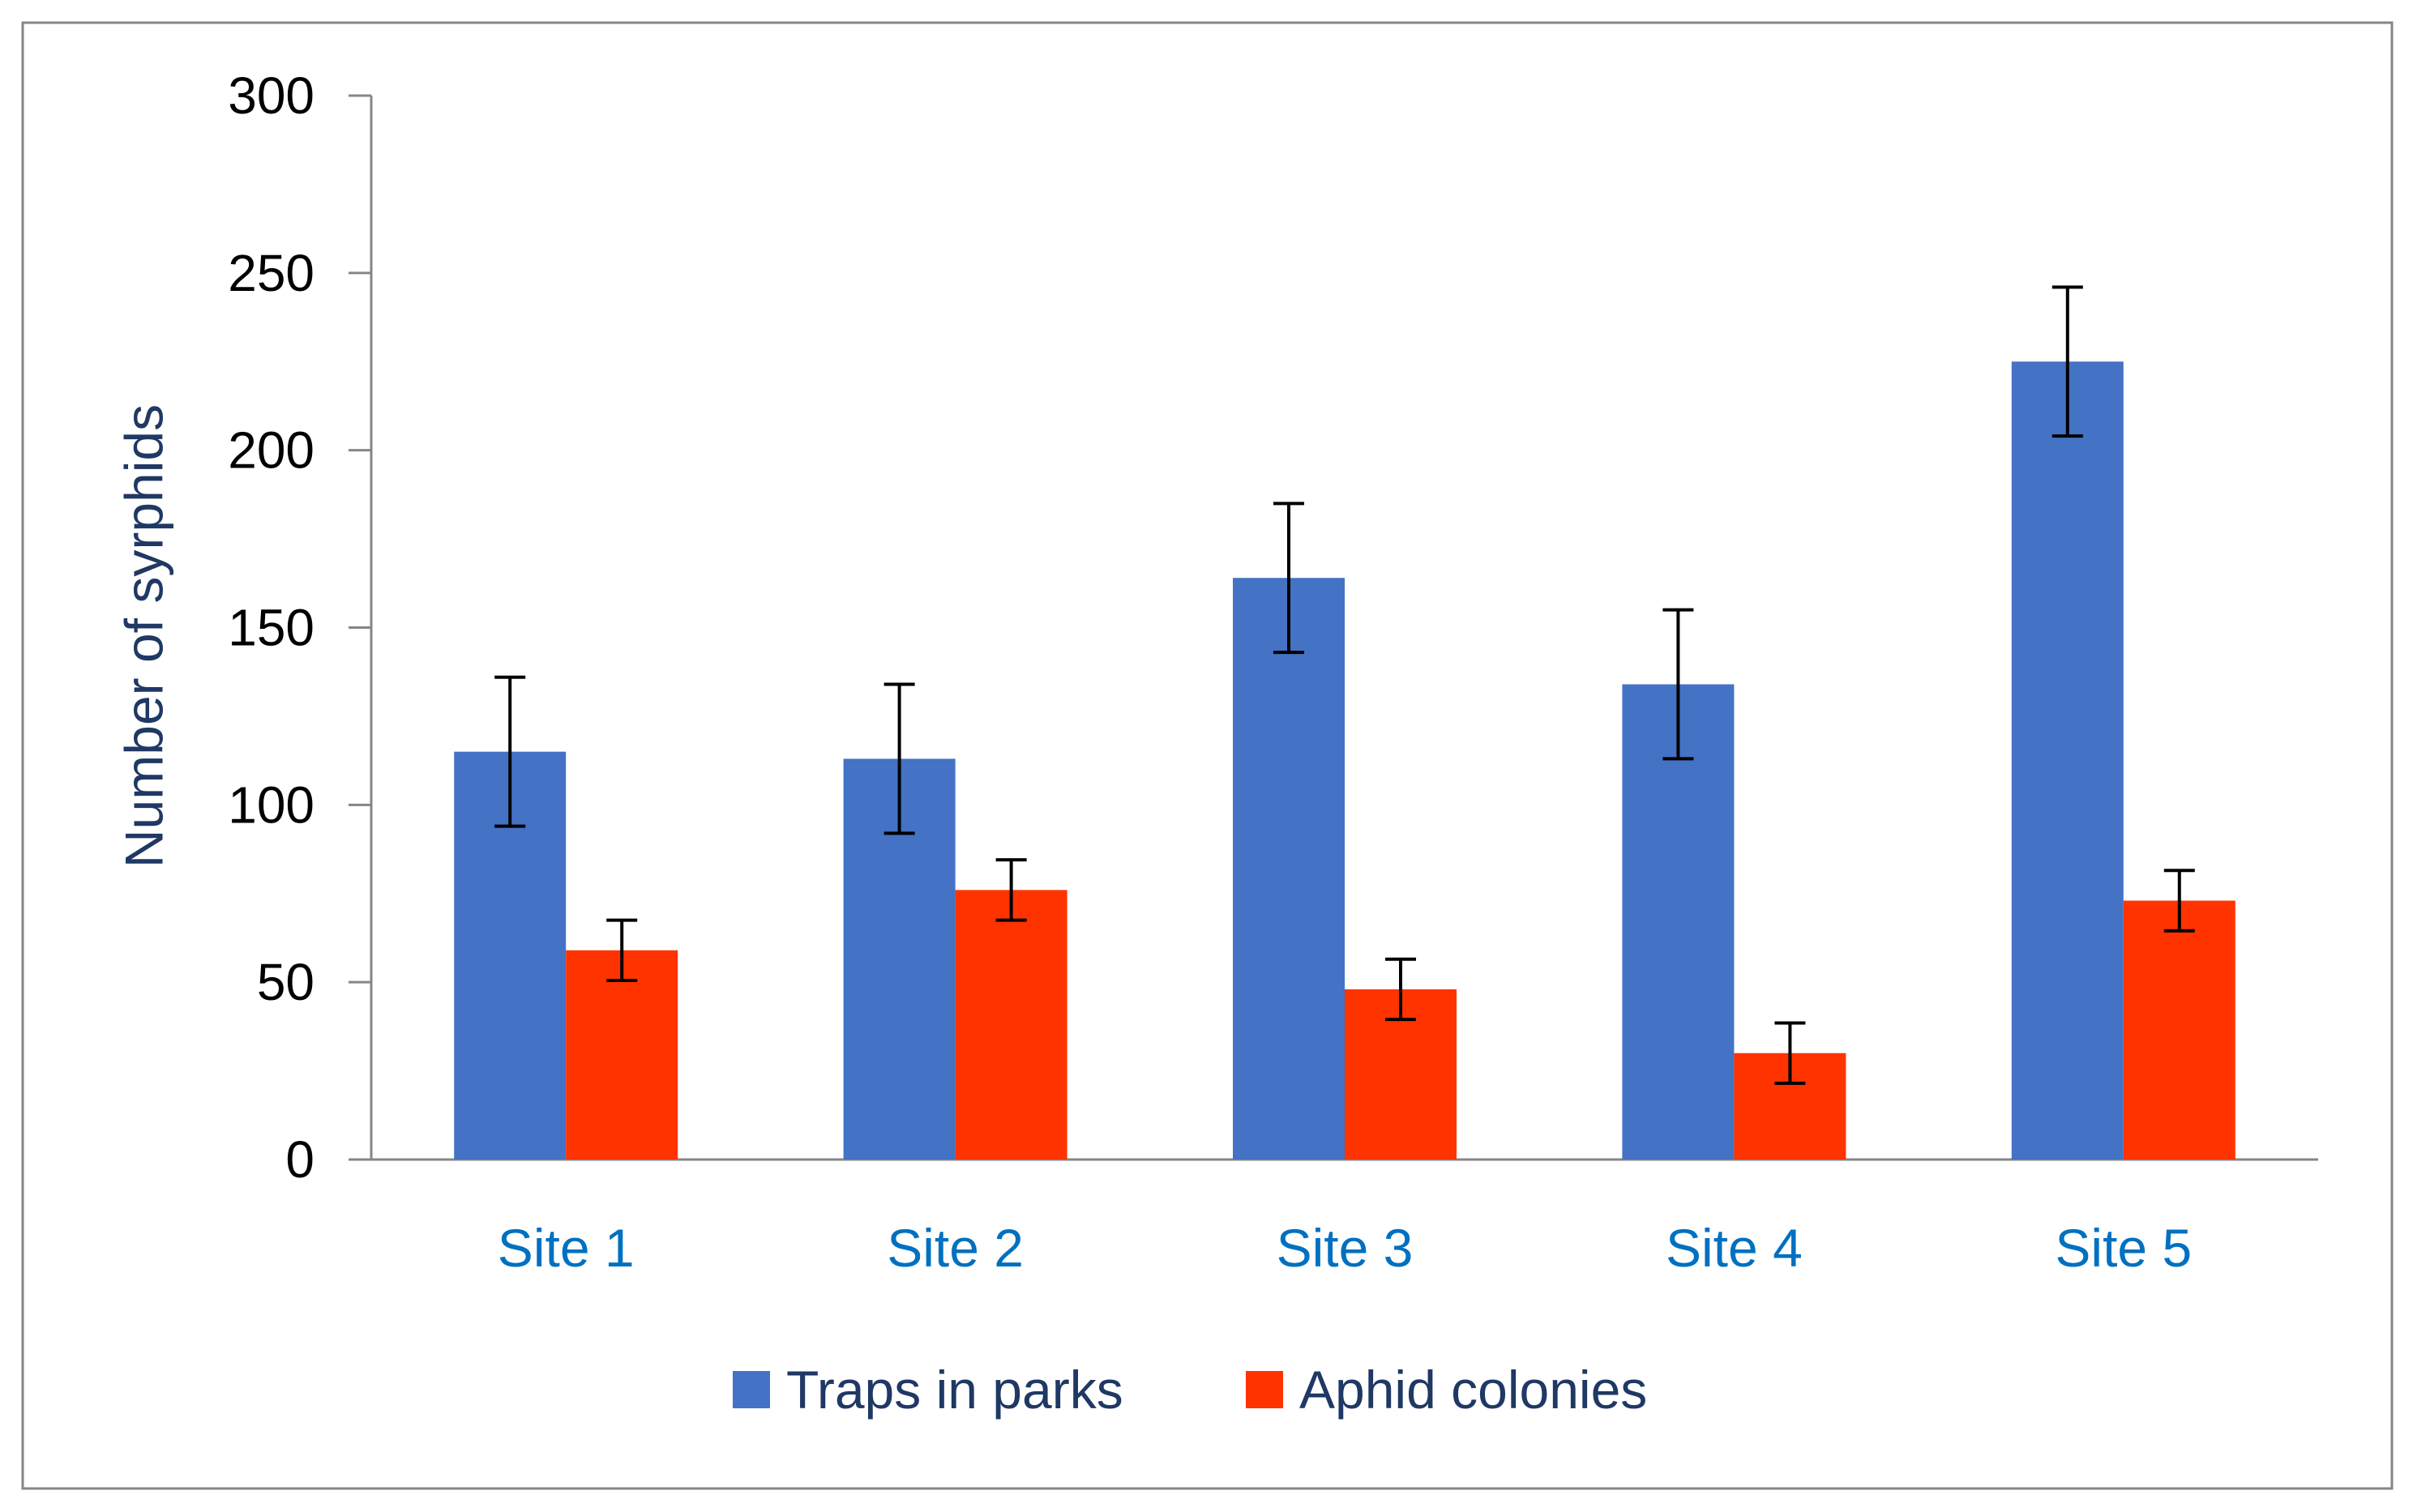 The height and width of the screenshot is (1512, 2413). Describe the element at coordinates (1734, 1248) in the screenshot. I see `x-category-label: Site 4` at that location.